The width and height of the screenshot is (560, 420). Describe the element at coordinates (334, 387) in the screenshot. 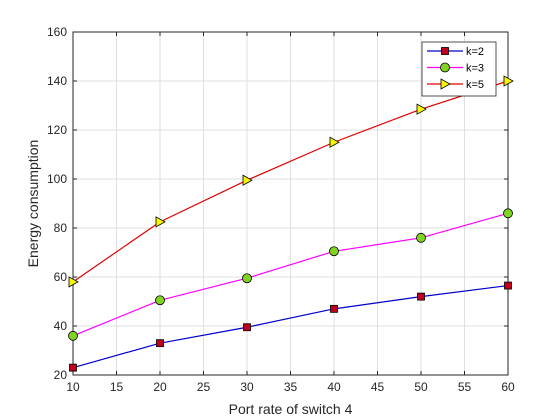

I see `x-tick-label: 40` at that location.